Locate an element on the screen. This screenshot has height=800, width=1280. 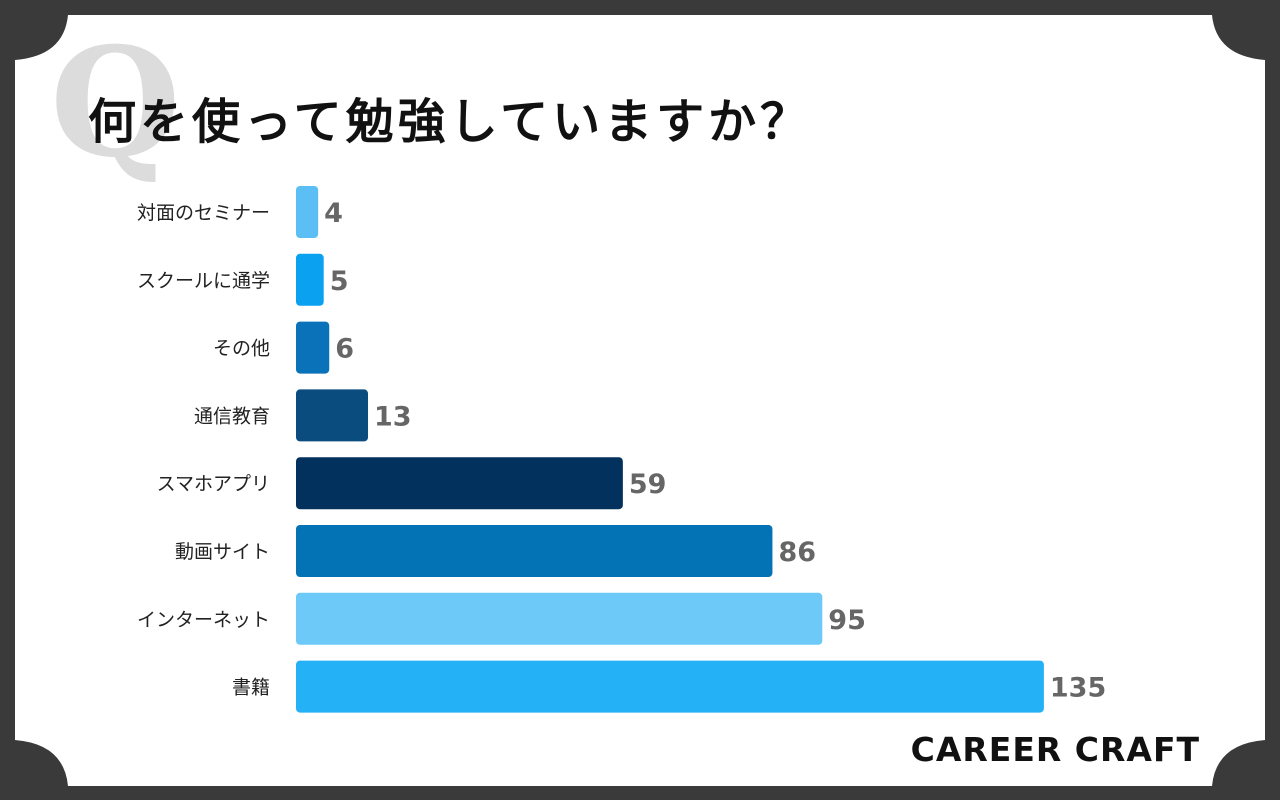
chart-title: 何を使って勉強していますか？ is located at coordinates (450, 122).